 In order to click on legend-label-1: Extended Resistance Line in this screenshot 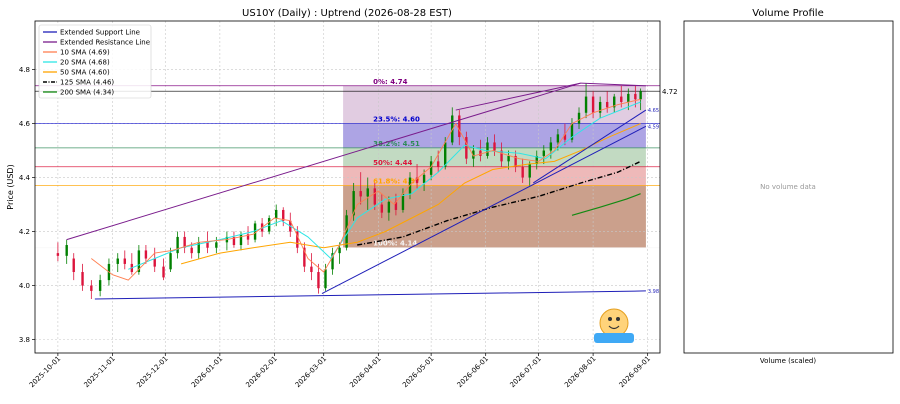, I will do `click(105, 43)`.